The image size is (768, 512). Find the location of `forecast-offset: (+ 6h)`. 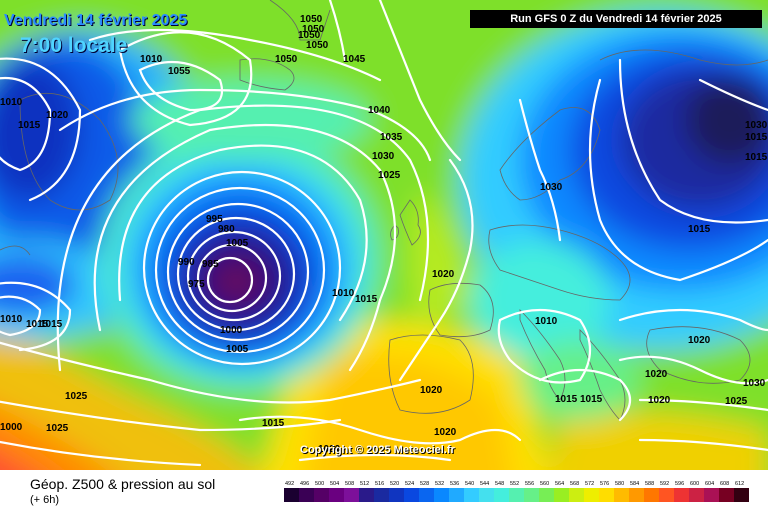

forecast-offset: (+ 6h) is located at coordinates (45, 500).